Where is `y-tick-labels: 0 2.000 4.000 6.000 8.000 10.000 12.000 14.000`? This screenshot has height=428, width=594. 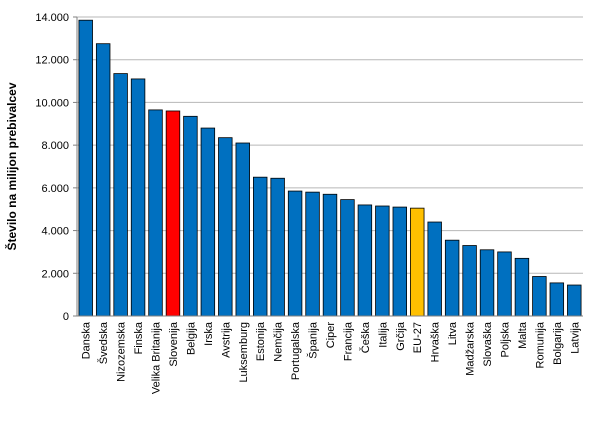
y-tick-labels: 0 2.000 4.000 6.000 8.000 10.000 12.000 14.000 is located at coordinates (52, 167).